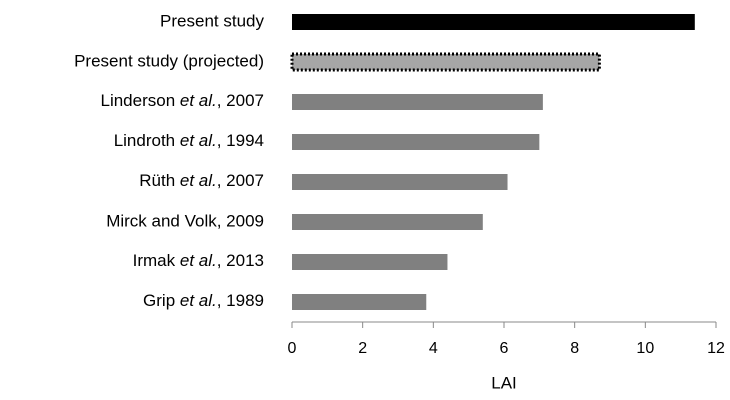 The height and width of the screenshot is (400, 730). What do you see at coordinates (189, 140) in the screenshot?
I see `y-tick-label: Lindroth et al., 1994` at bounding box center [189, 140].